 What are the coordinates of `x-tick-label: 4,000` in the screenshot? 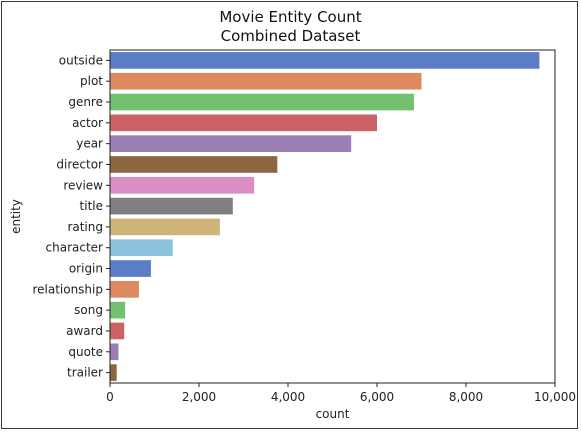 It's located at (288, 397).